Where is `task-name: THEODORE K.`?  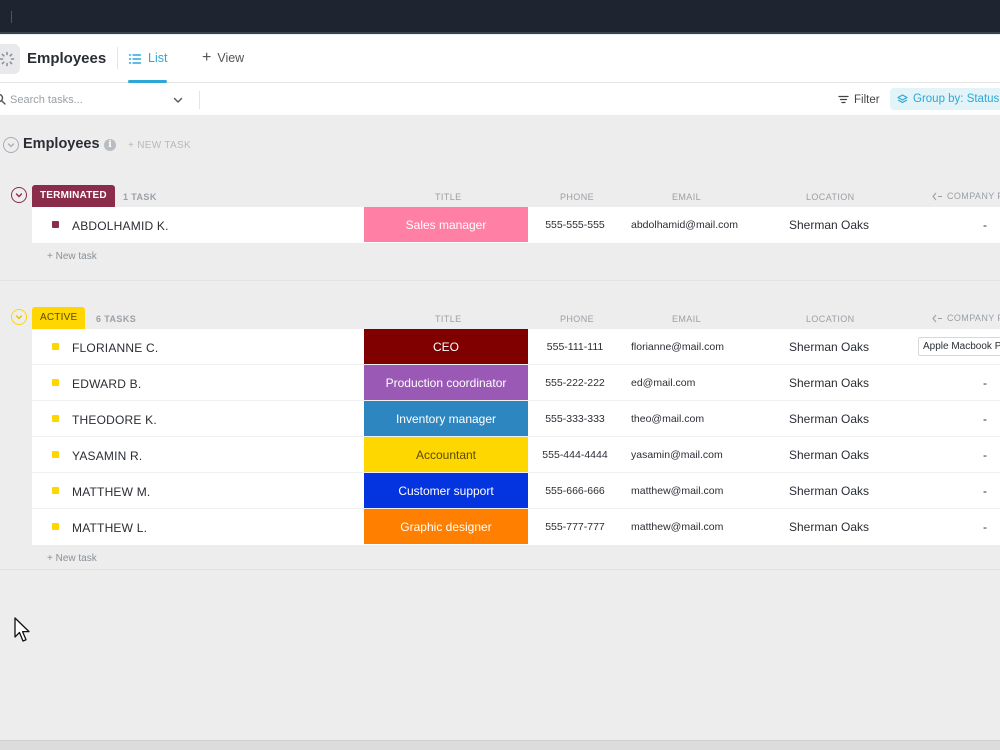
task-name: THEODORE K. is located at coordinates (114, 420).